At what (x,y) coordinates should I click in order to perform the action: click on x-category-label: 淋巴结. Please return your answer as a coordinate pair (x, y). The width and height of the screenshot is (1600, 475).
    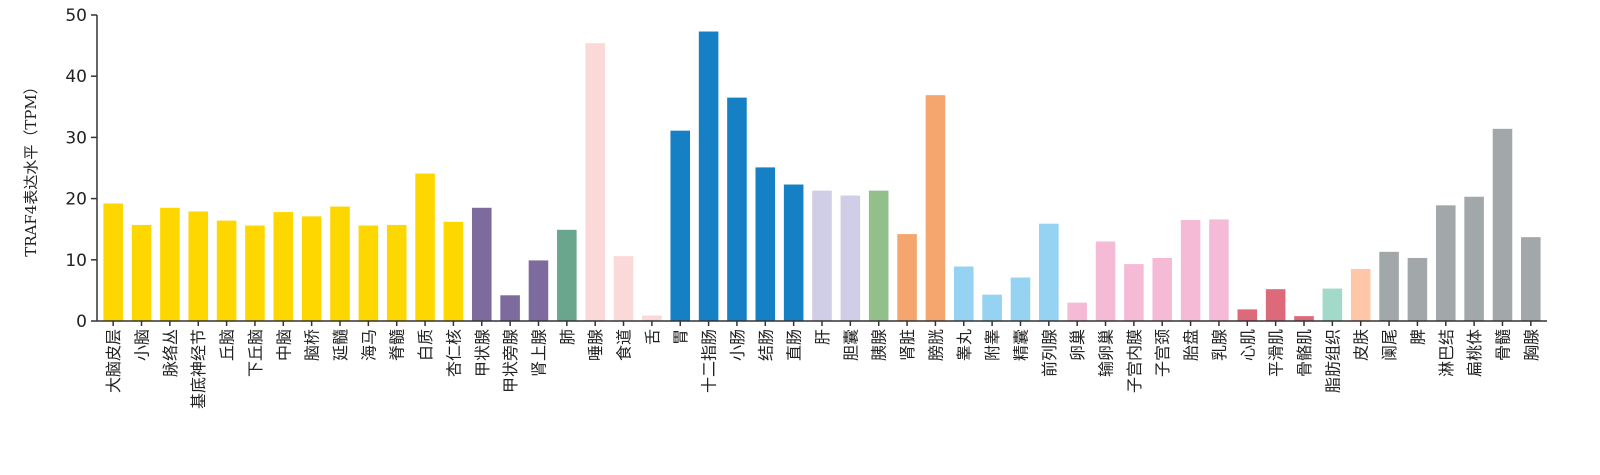
    Looking at the image, I should click on (1446, 353).